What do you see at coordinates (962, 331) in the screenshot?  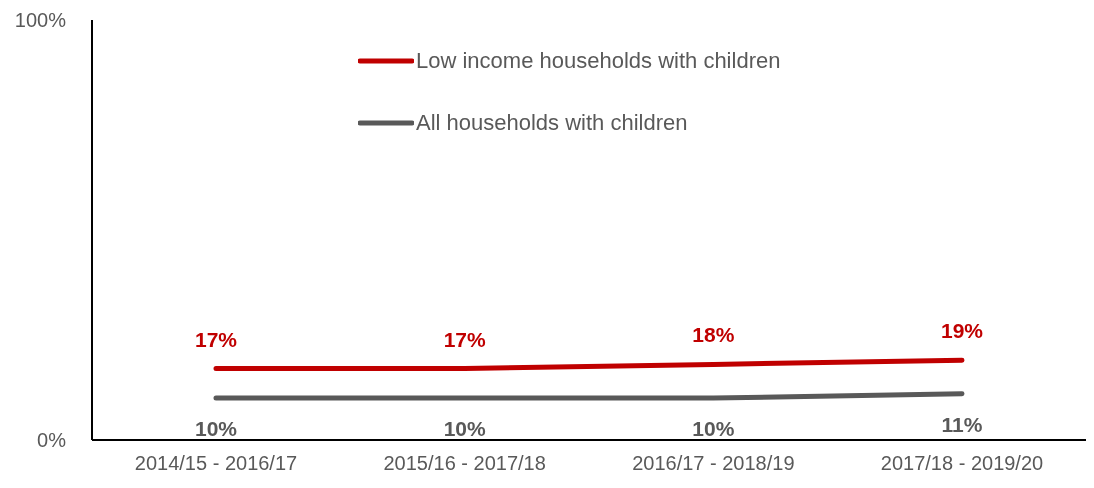 I see `data-label: 19%` at bounding box center [962, 331].